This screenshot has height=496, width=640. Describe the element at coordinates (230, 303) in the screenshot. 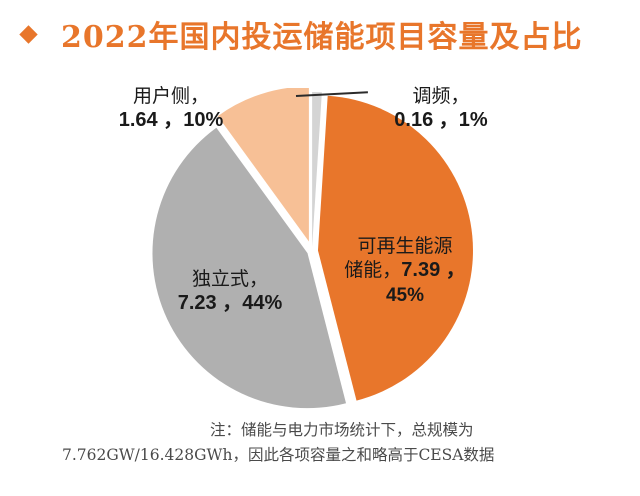

I see `pie-label-standalone-line2: 7.23 ，44%` at that location.